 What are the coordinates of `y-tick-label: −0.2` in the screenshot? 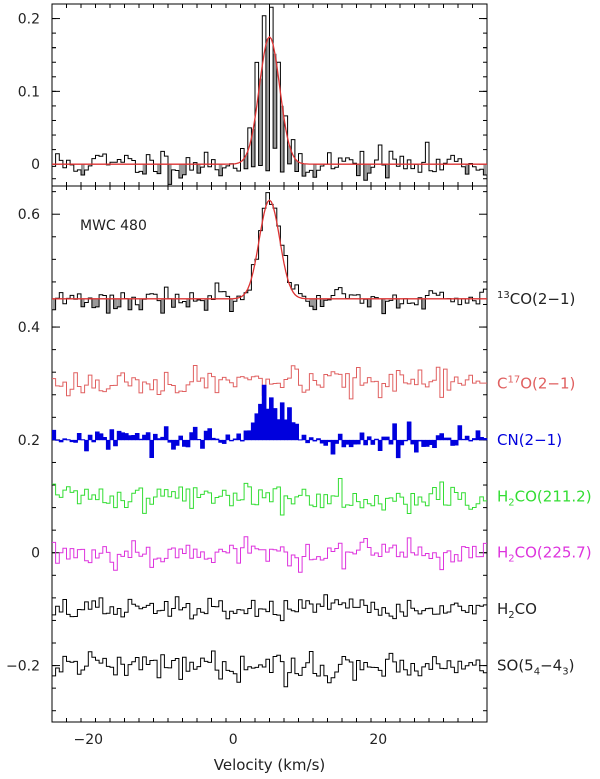 It's located at (23, 667).